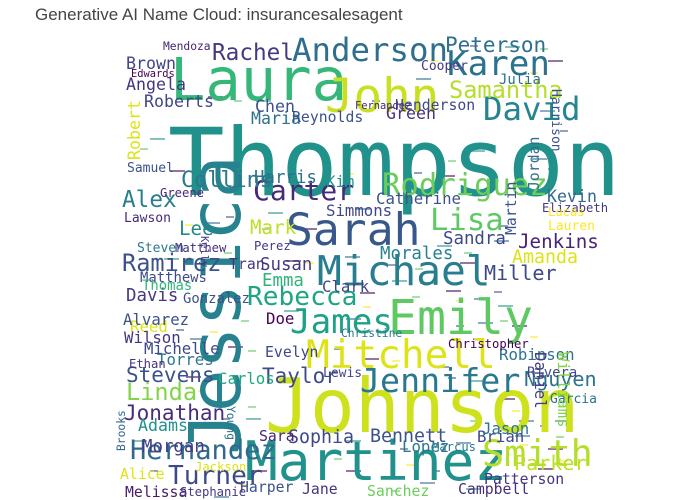  I want to click on word-stevens: Stevens, so click(170, 375).